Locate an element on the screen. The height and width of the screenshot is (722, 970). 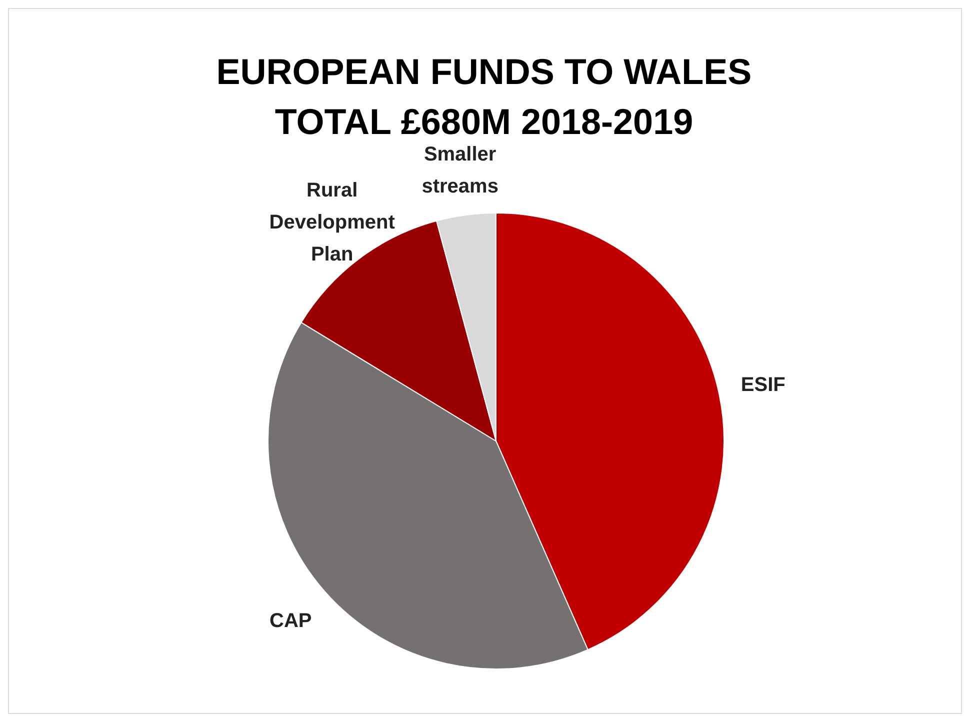
chart-title: EUROPEAN FUNDS TO WALES TOTAL £680M 2018-2019 is located at coordinates (484, 96).